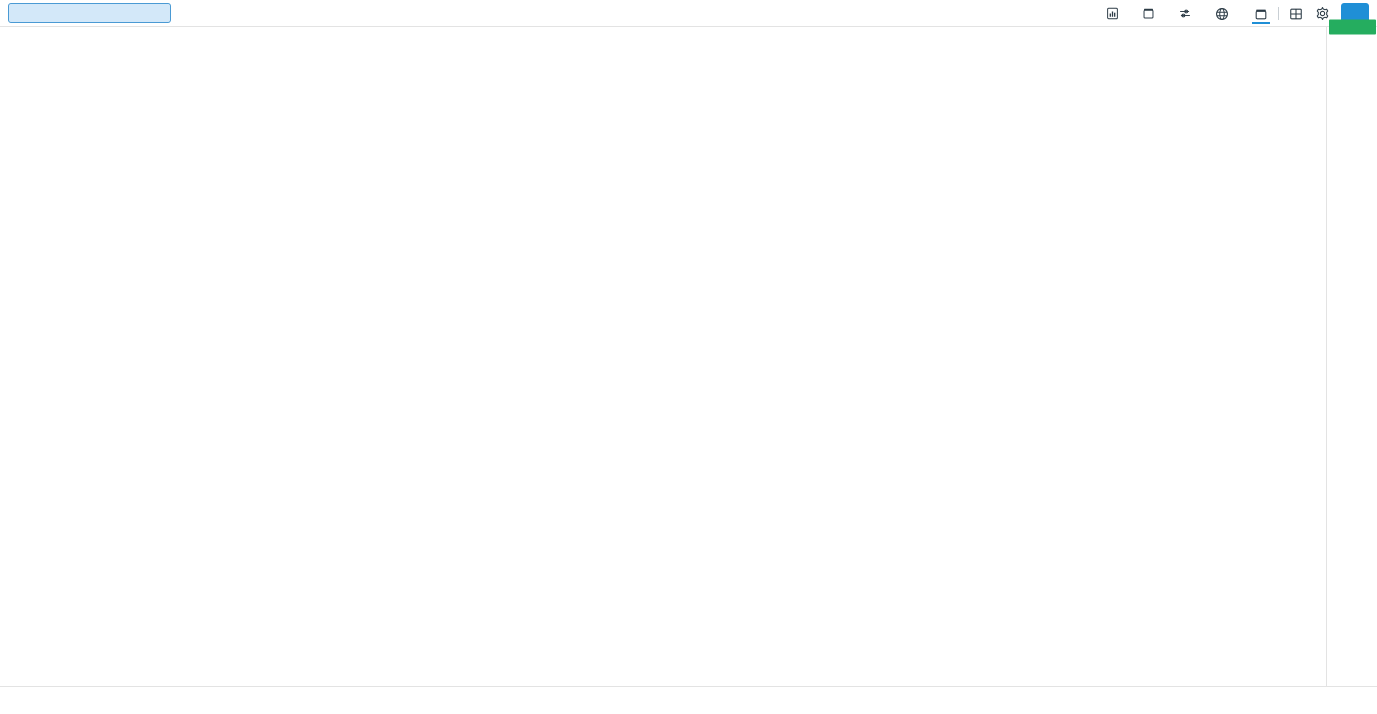  I want to click on timezone-clock, so click(1227, 13).